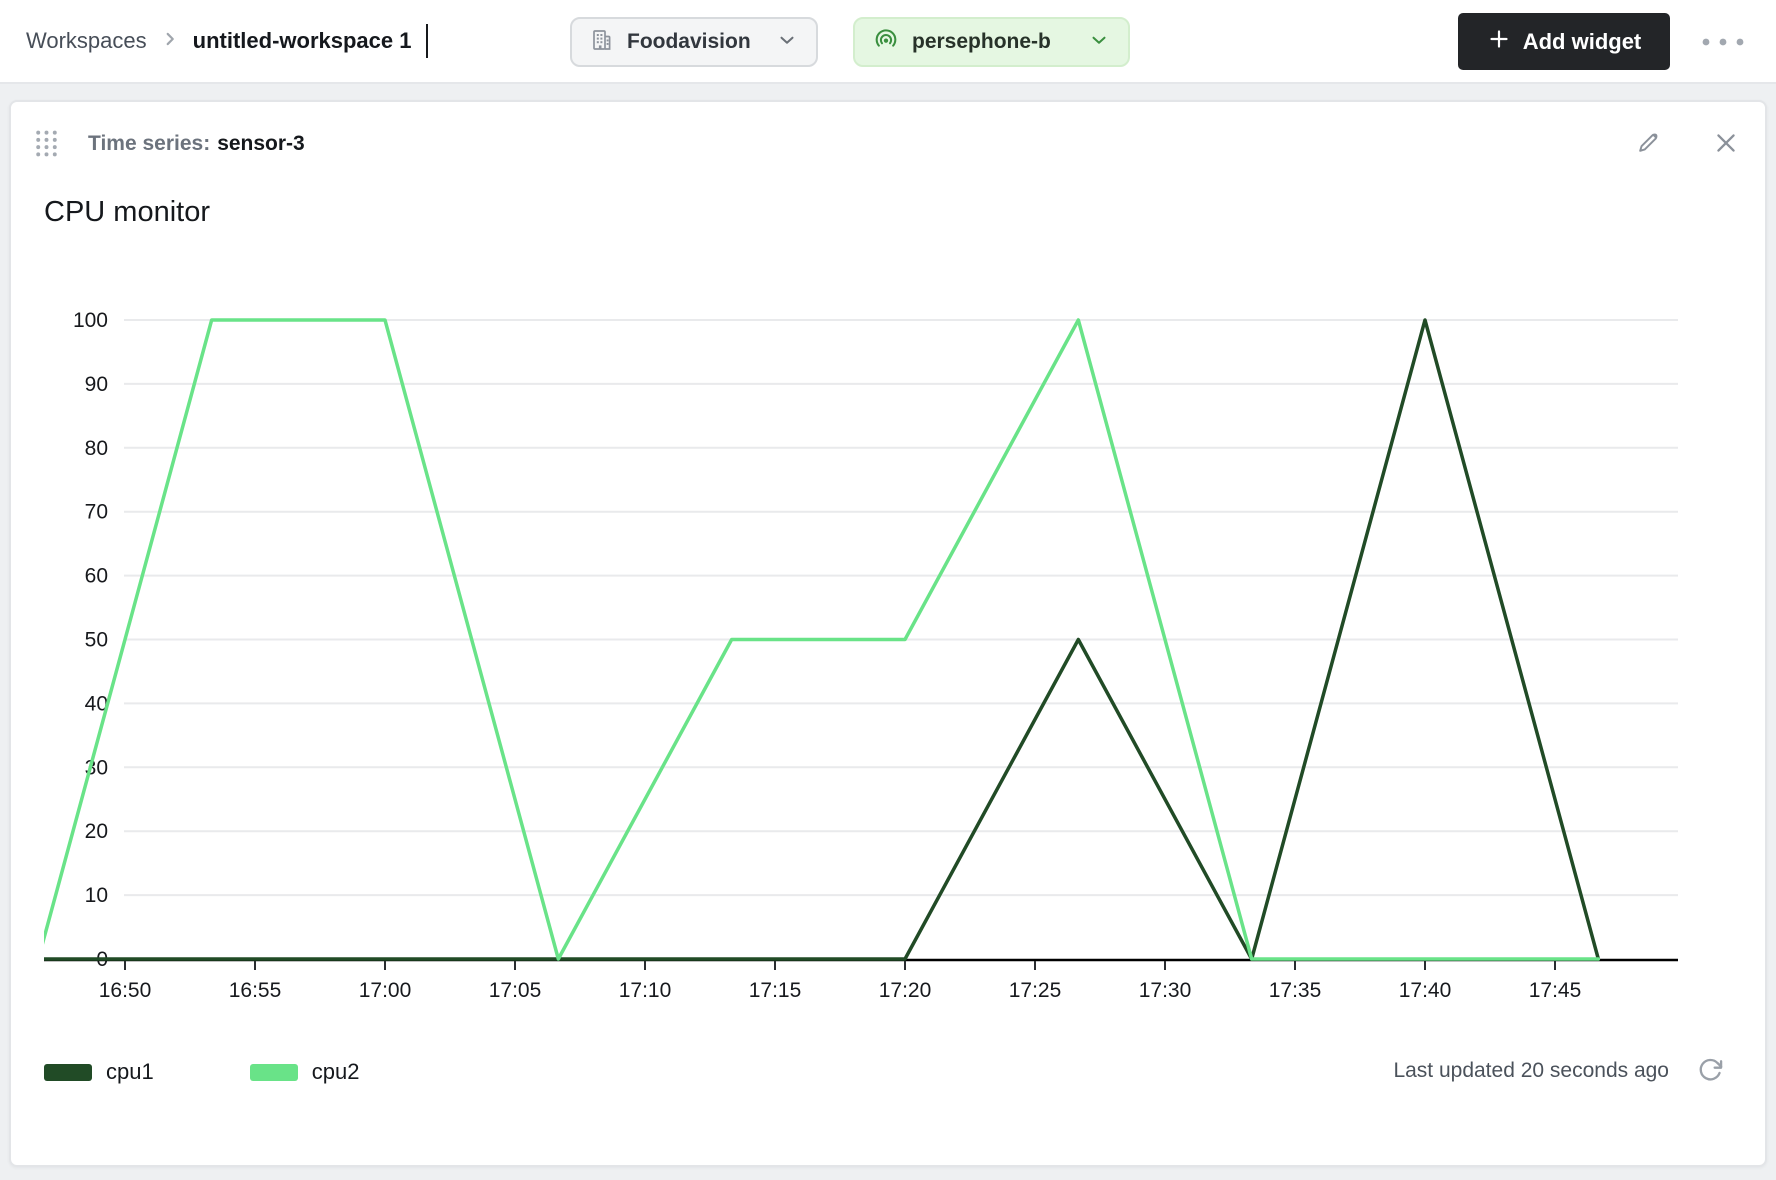  I want to click on x-icon, so click(1726, 144).